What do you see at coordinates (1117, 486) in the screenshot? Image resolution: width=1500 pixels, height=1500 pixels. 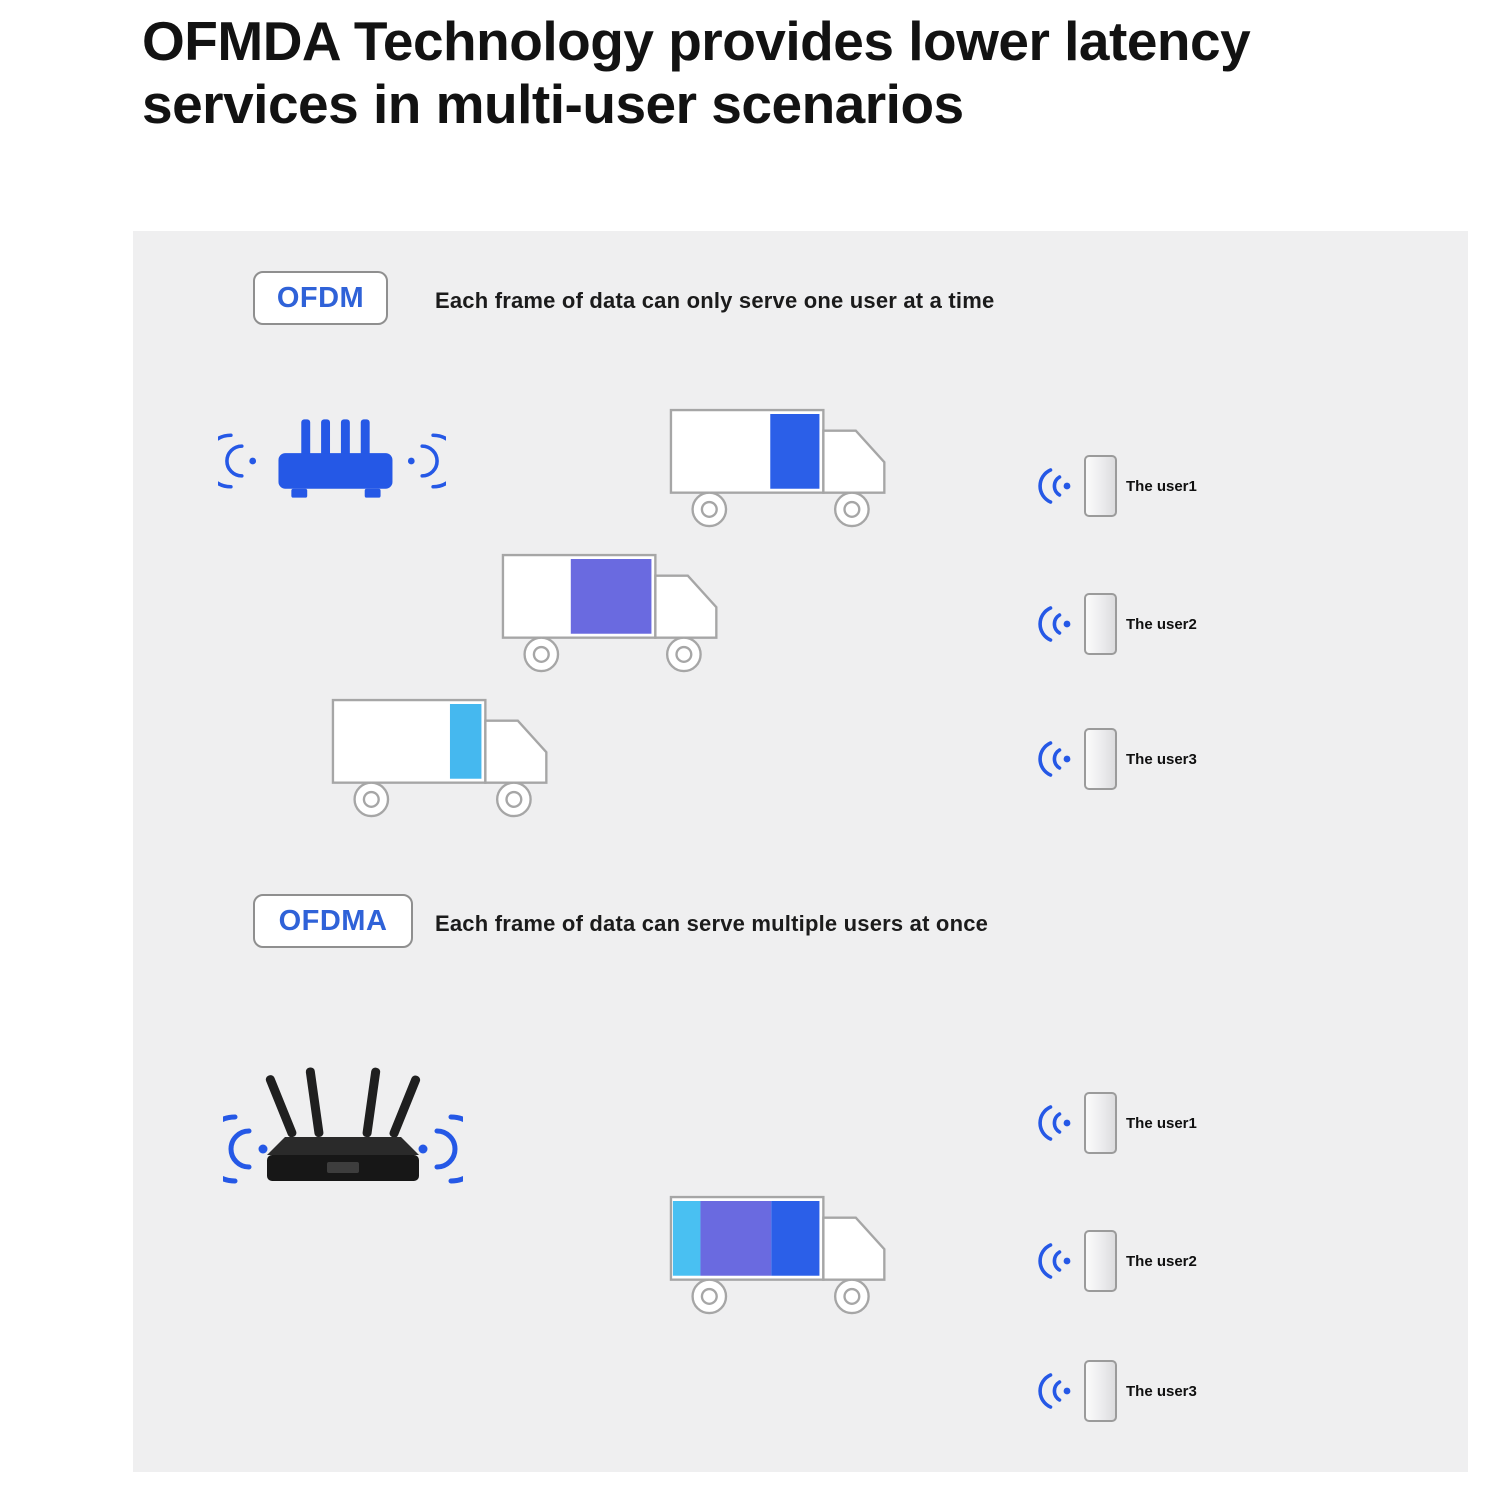 I see `user-row-ofdm-1: The user1` at bounding box center [1117, 486].